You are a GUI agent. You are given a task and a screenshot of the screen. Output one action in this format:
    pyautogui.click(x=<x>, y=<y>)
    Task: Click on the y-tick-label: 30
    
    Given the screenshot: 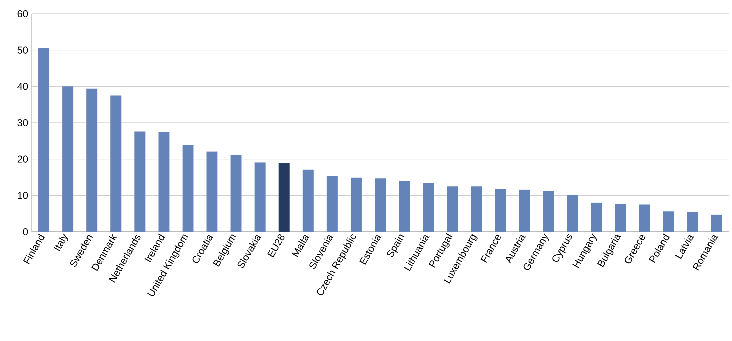 What is the action you would take?
    pyautogui.click(x=23, y=123)
    